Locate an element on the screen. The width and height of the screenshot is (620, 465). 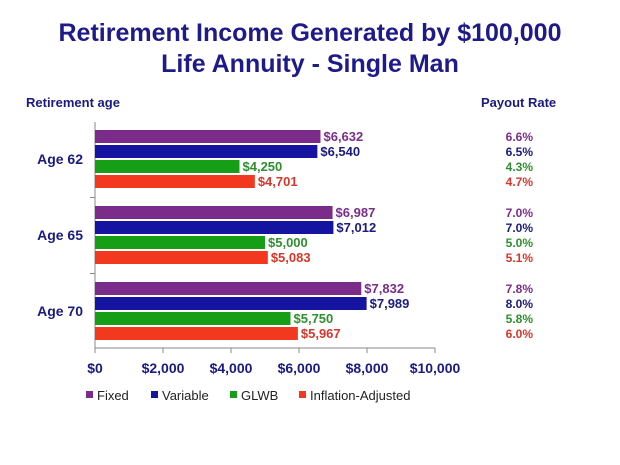
legend-label: Variable is located at coordinates (185, 395).